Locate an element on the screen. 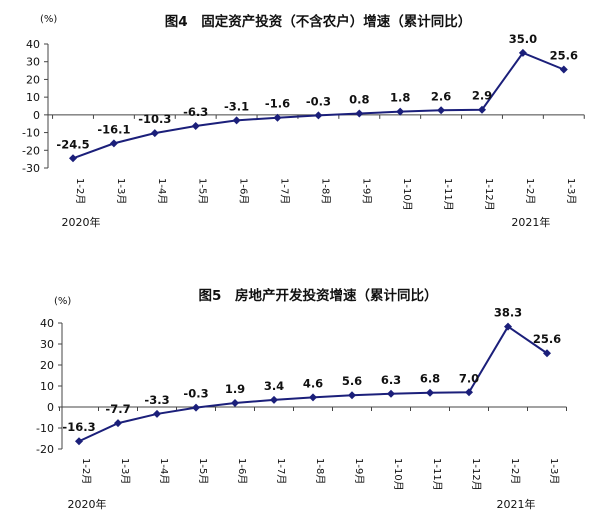 The height and width of the screenshot is (518, 596). data-label: -3.3 is located at coordinates (156, 400).